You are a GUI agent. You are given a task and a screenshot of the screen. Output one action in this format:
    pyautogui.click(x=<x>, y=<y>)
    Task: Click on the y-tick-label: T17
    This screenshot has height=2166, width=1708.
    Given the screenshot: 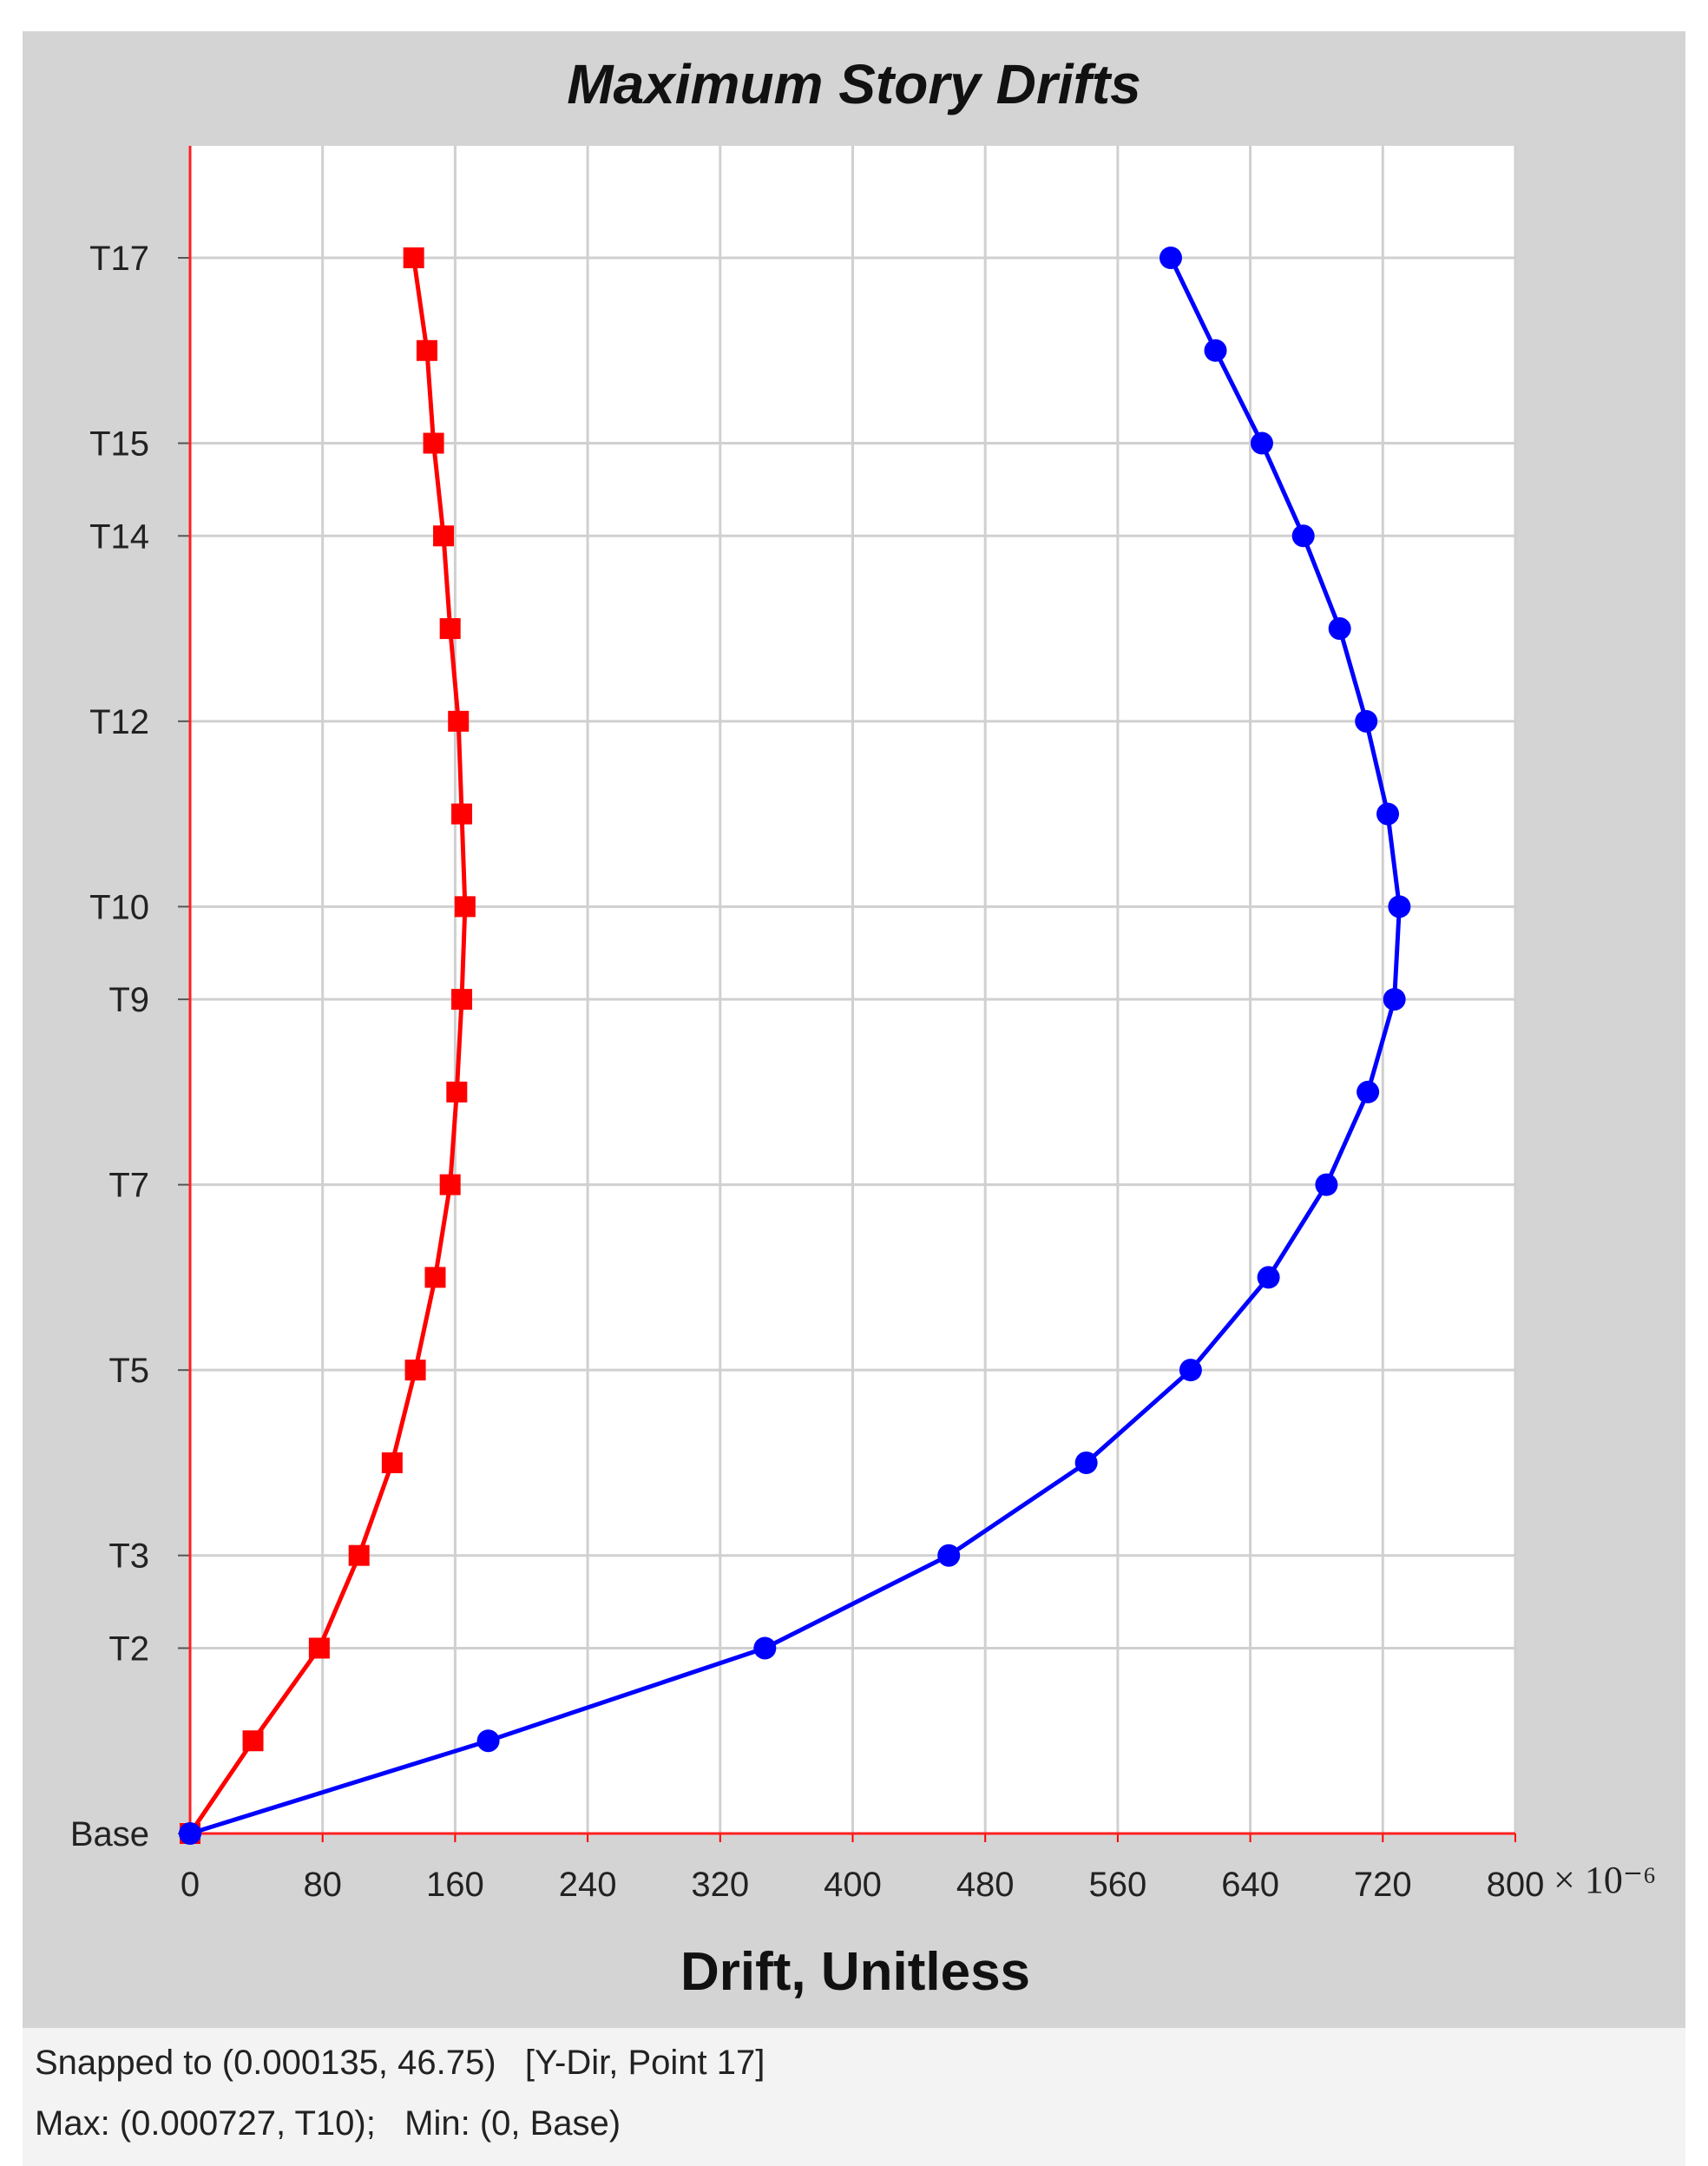 What is the action you would take?
    pyautogui.click(x=119, y=259)
    